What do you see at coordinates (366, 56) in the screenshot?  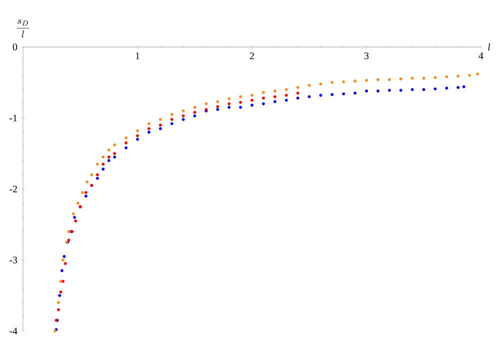 I see `x-tick-label: 3` at bounding box center [366, 56].